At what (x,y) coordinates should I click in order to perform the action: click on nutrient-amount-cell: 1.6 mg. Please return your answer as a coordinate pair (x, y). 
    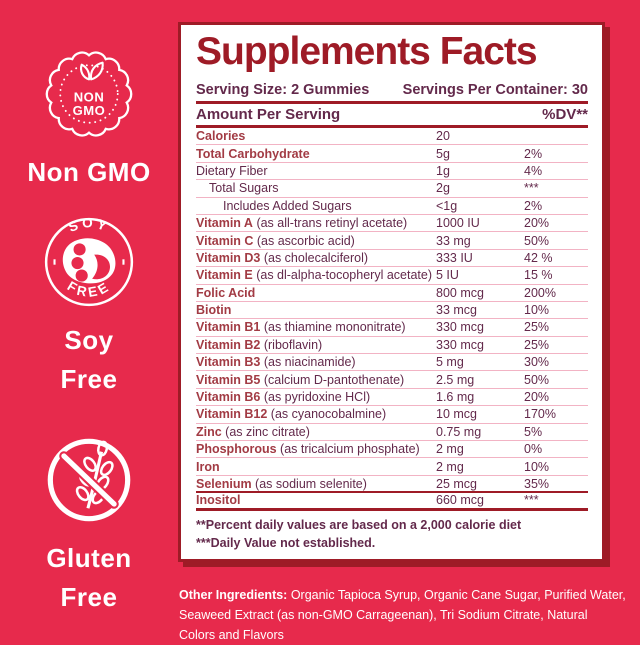
    Looking at the image, I should click on (455, 397).